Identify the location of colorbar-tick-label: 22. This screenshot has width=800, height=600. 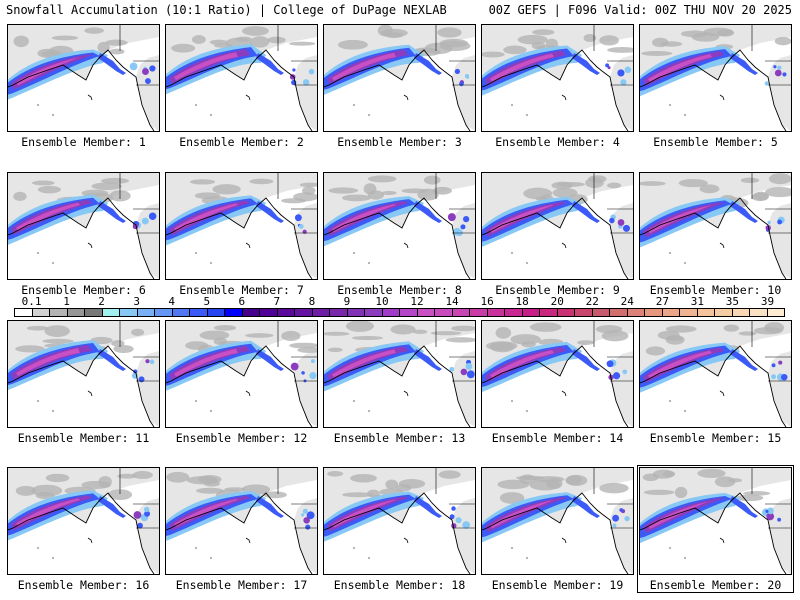
(592, 301).